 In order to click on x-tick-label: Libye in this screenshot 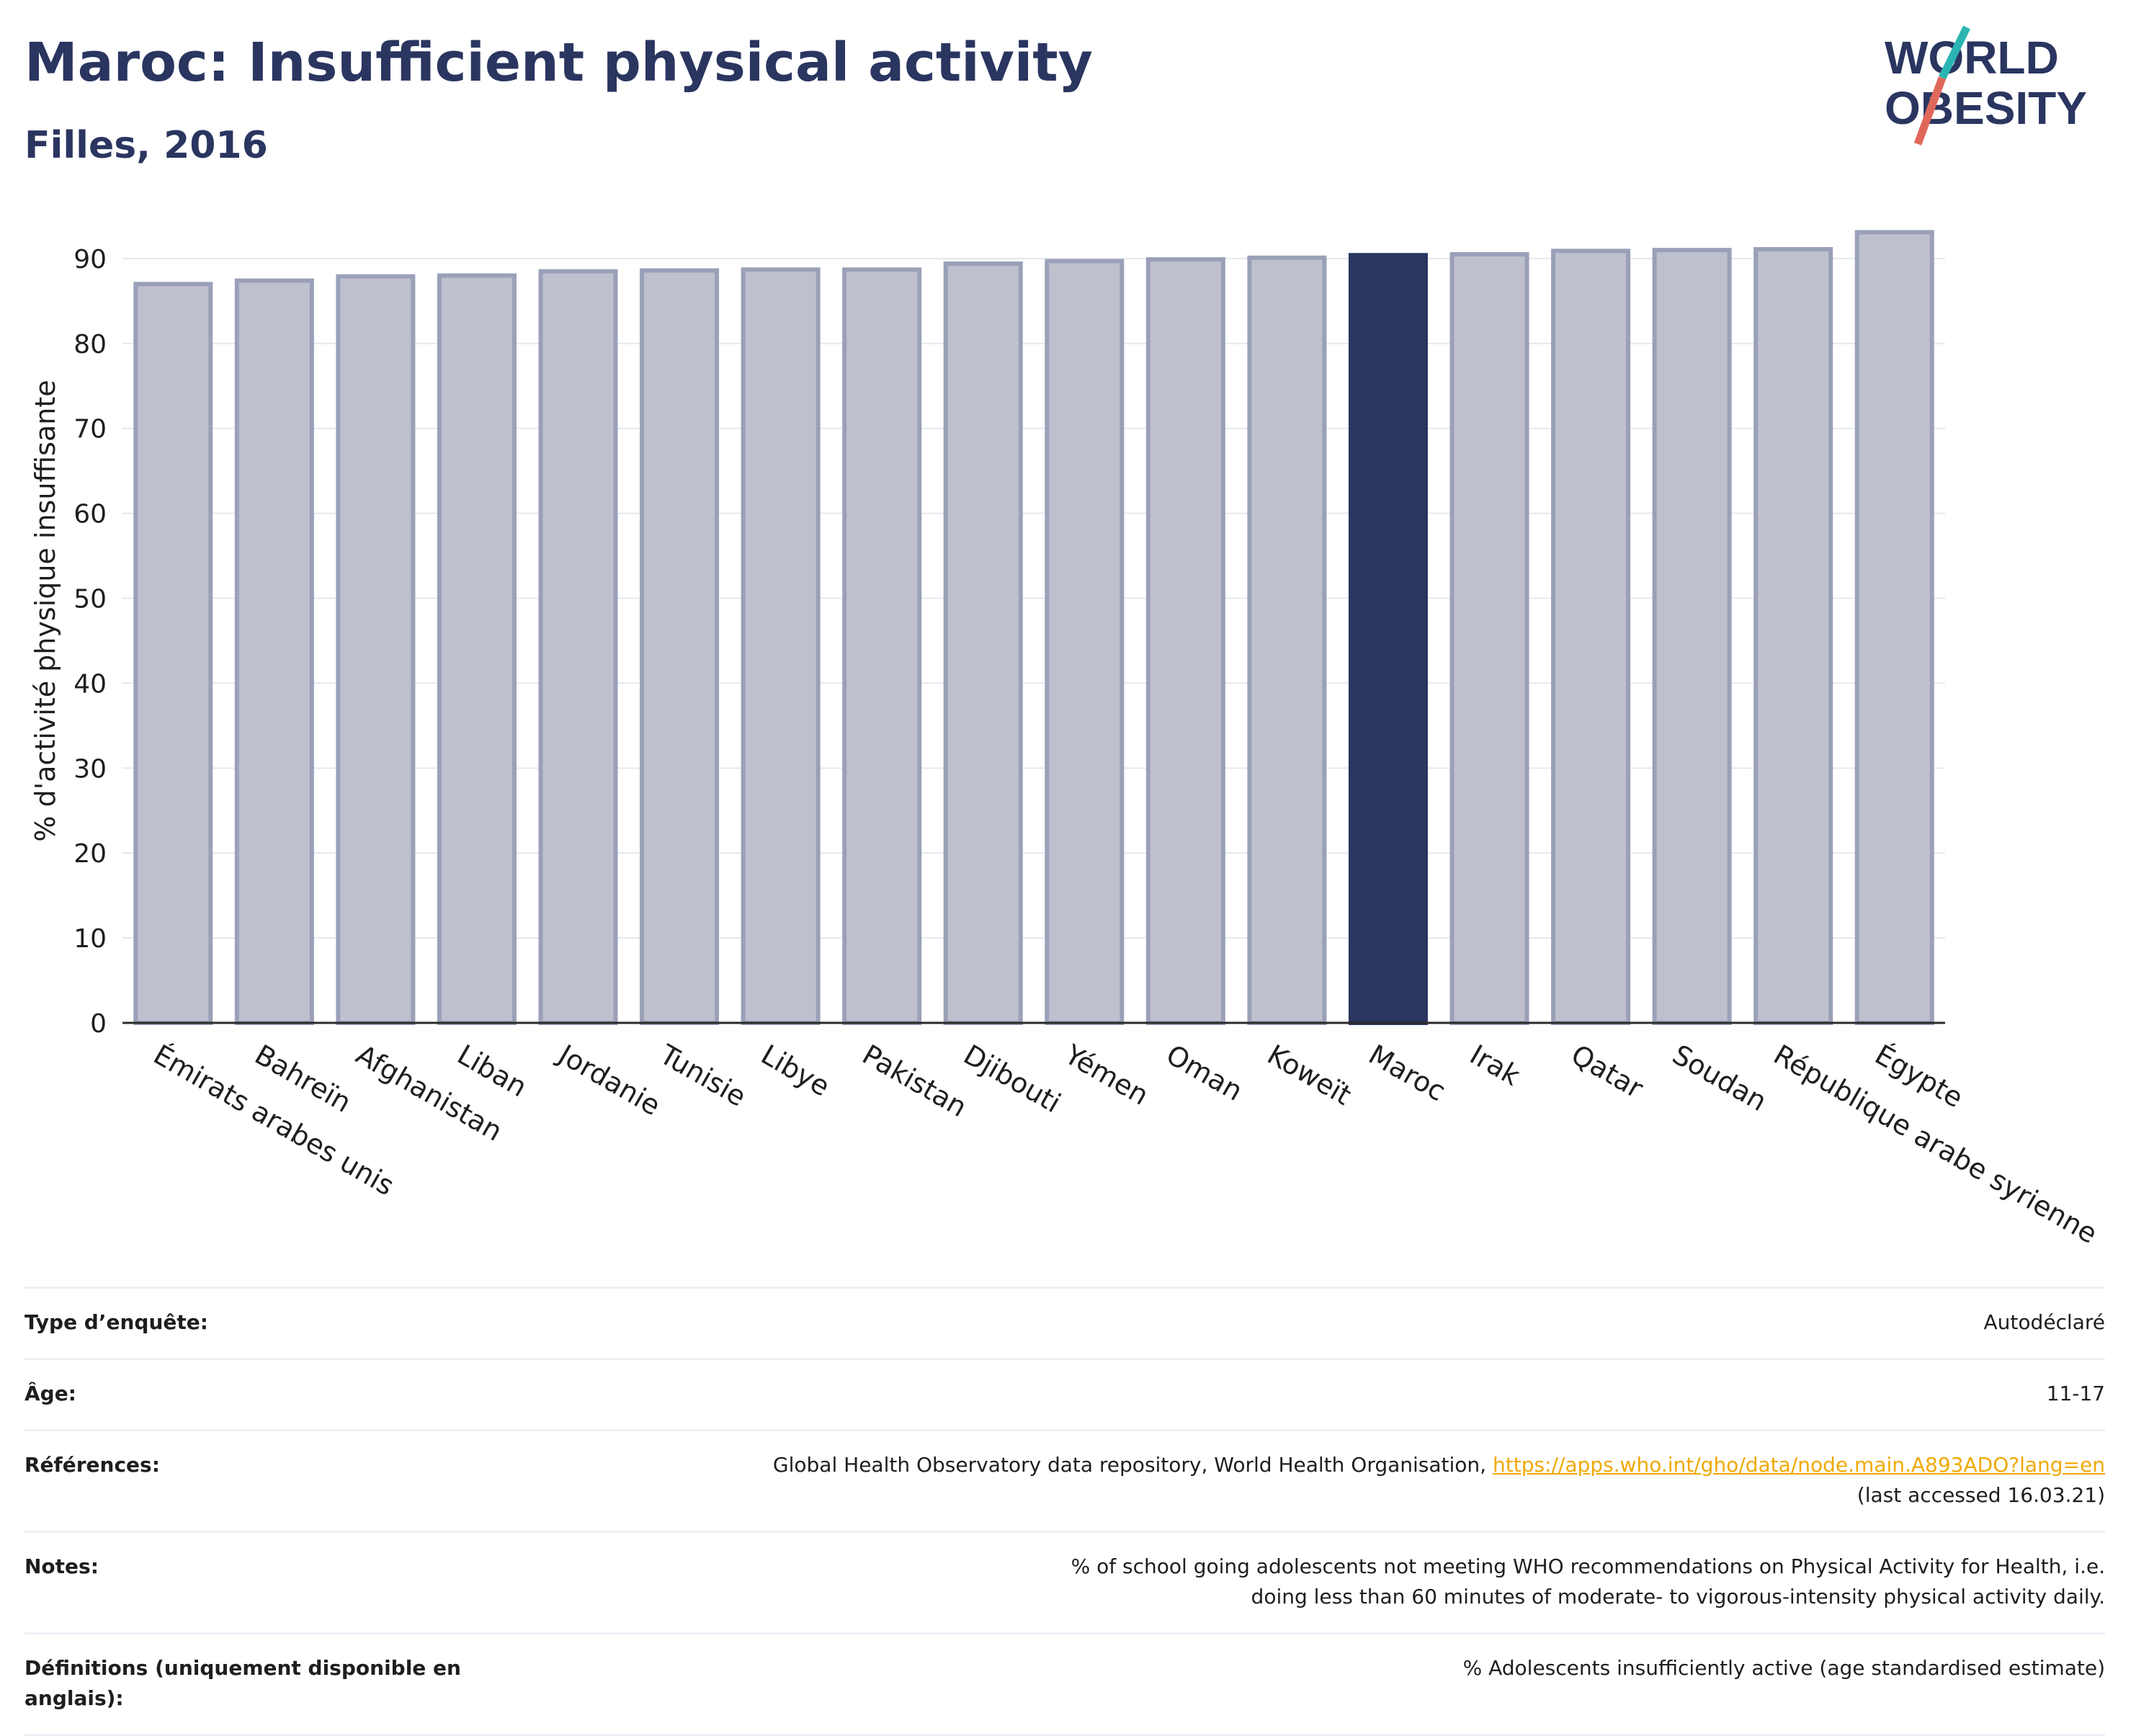, I will do `click(796, 1071)`.